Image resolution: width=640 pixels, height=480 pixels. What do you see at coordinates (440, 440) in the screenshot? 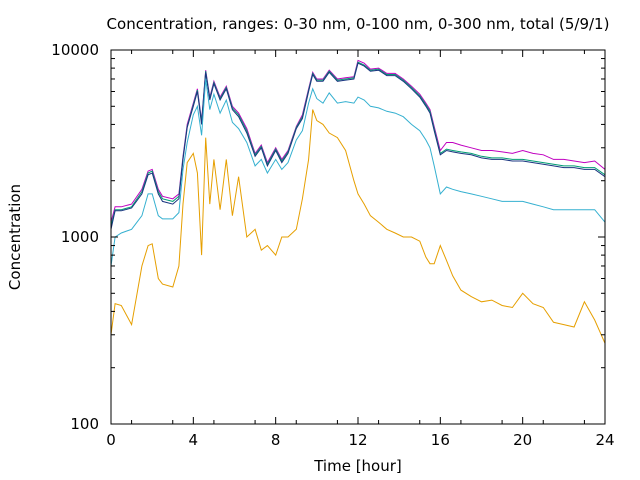
I see `x-tick-label: 16` at bounding box center [440, 440].